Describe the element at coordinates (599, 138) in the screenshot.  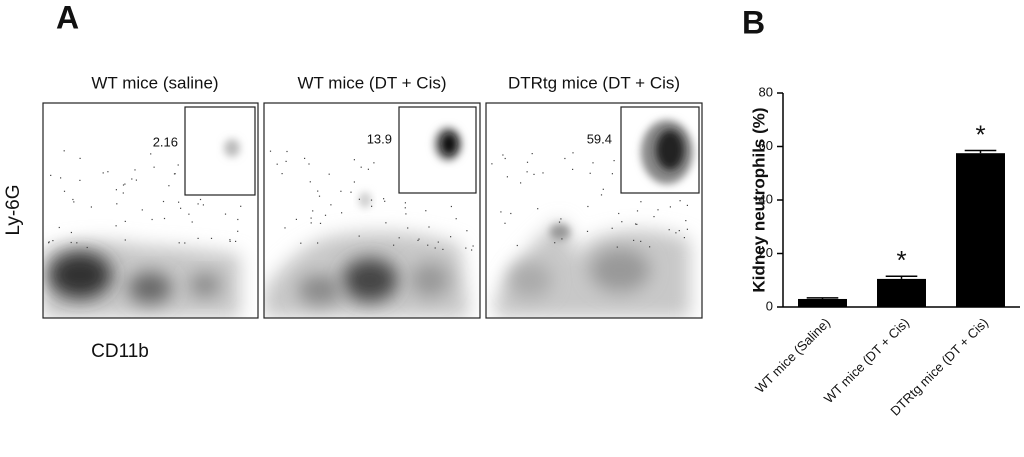
I see `gate-value: 59.4` at that location.